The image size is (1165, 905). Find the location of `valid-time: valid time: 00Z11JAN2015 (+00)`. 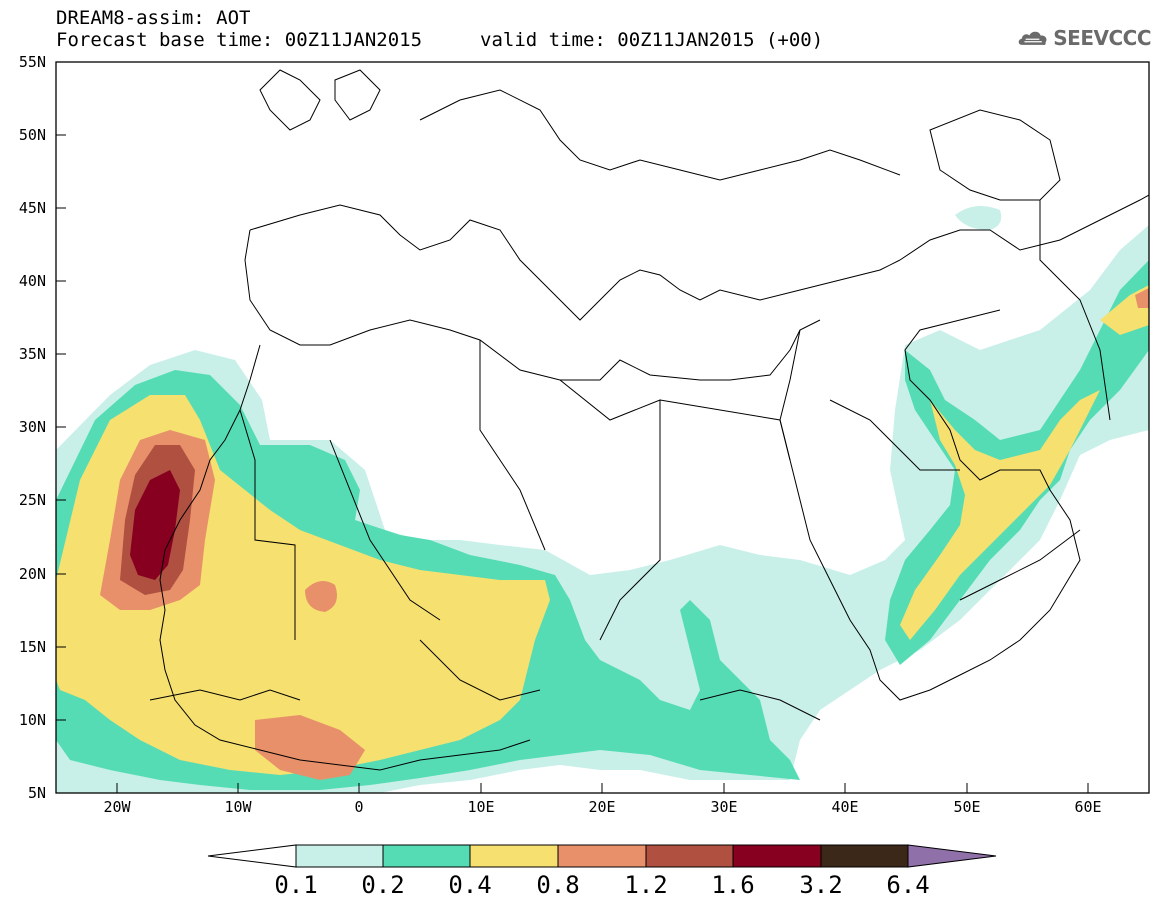

valid-time: valid time: 00Z11JAN2015 (+00) is located at coordinates (652, 40).